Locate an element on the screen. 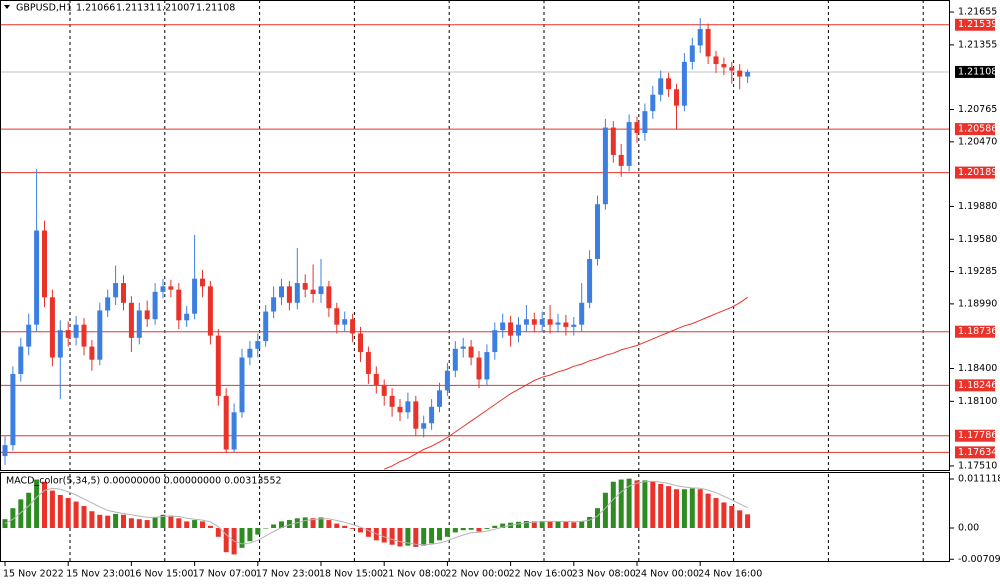 This screenshot has height=588, width=1000. x-tick-label: 22 Nov 00:00 is located at coordinates (477, 574).